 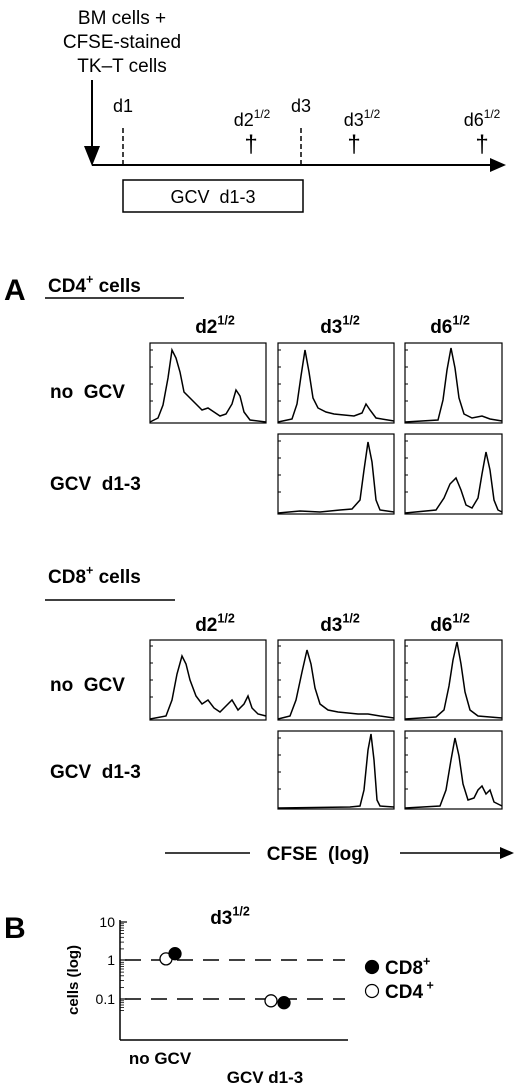 What do you see at coordinates (160, 1058) in the screenshot?
I see `x-category-no-gcv: no GCV` at bounding box center [160, 1058].